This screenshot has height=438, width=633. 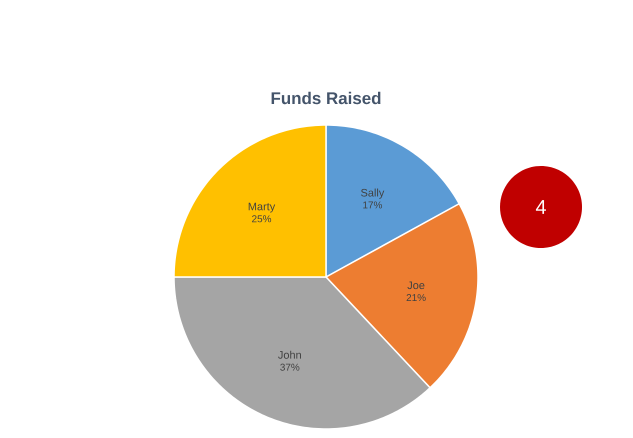 I want to click on data-label: 21%, so click(x=416, y=298).